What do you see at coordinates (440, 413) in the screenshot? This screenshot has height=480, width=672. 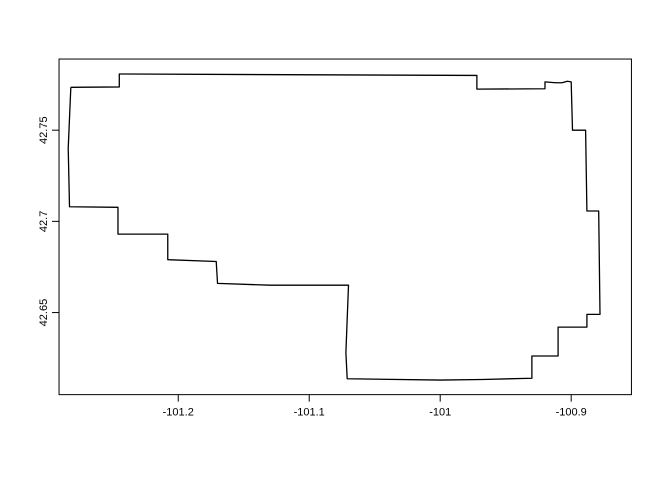 I see `x-tick-label: -101` at bounding box center [440, 413].